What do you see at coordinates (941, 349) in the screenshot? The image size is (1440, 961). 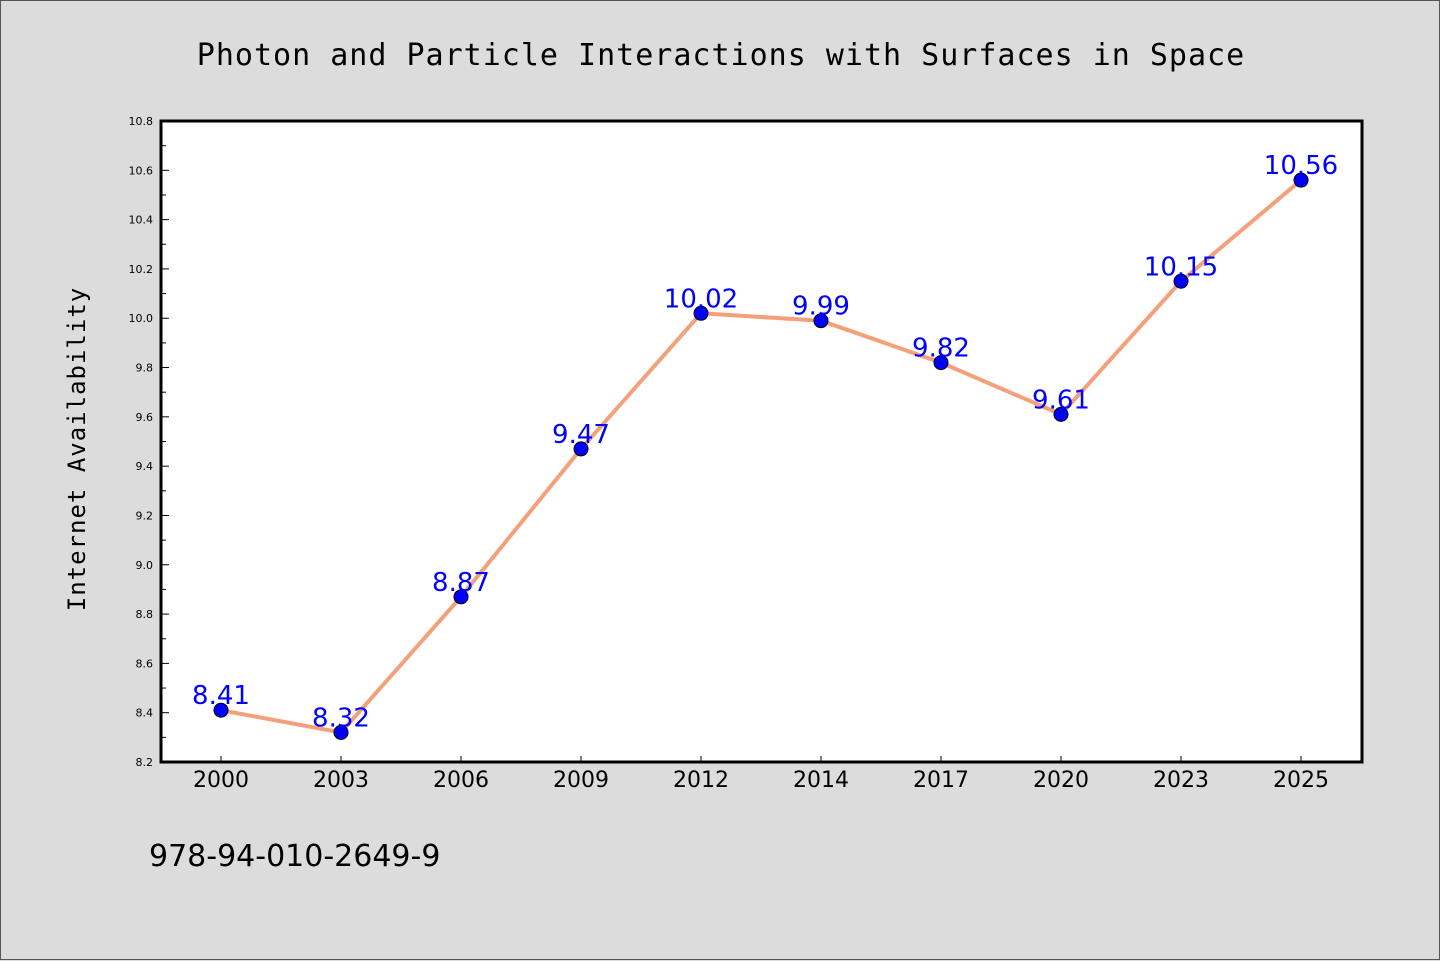 I see `data-label: 9.82` at bounding box center [941, 349].